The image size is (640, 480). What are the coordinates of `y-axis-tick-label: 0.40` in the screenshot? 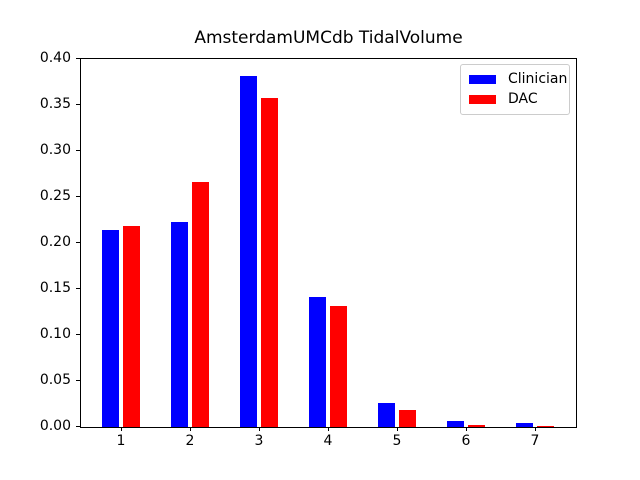 It's located at (55, 58).